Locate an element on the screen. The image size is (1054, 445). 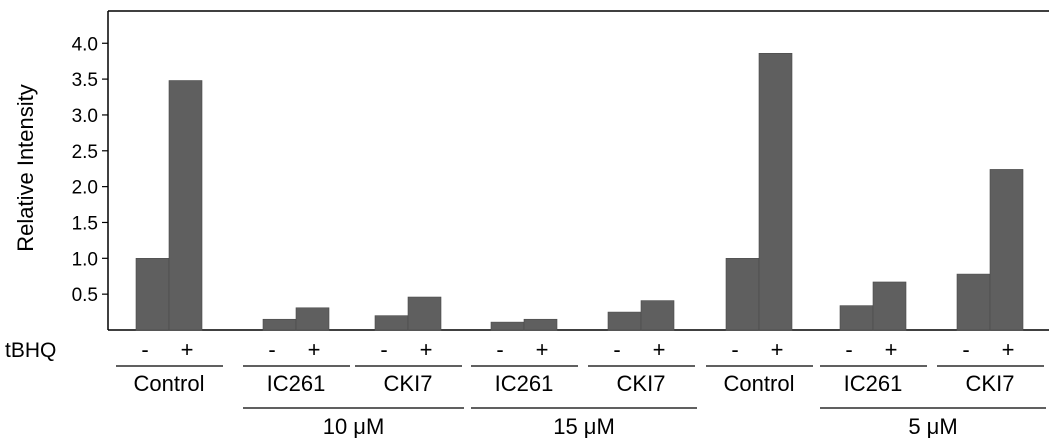
y-tick-label: 2.5 is located at coordinates (85, 152).